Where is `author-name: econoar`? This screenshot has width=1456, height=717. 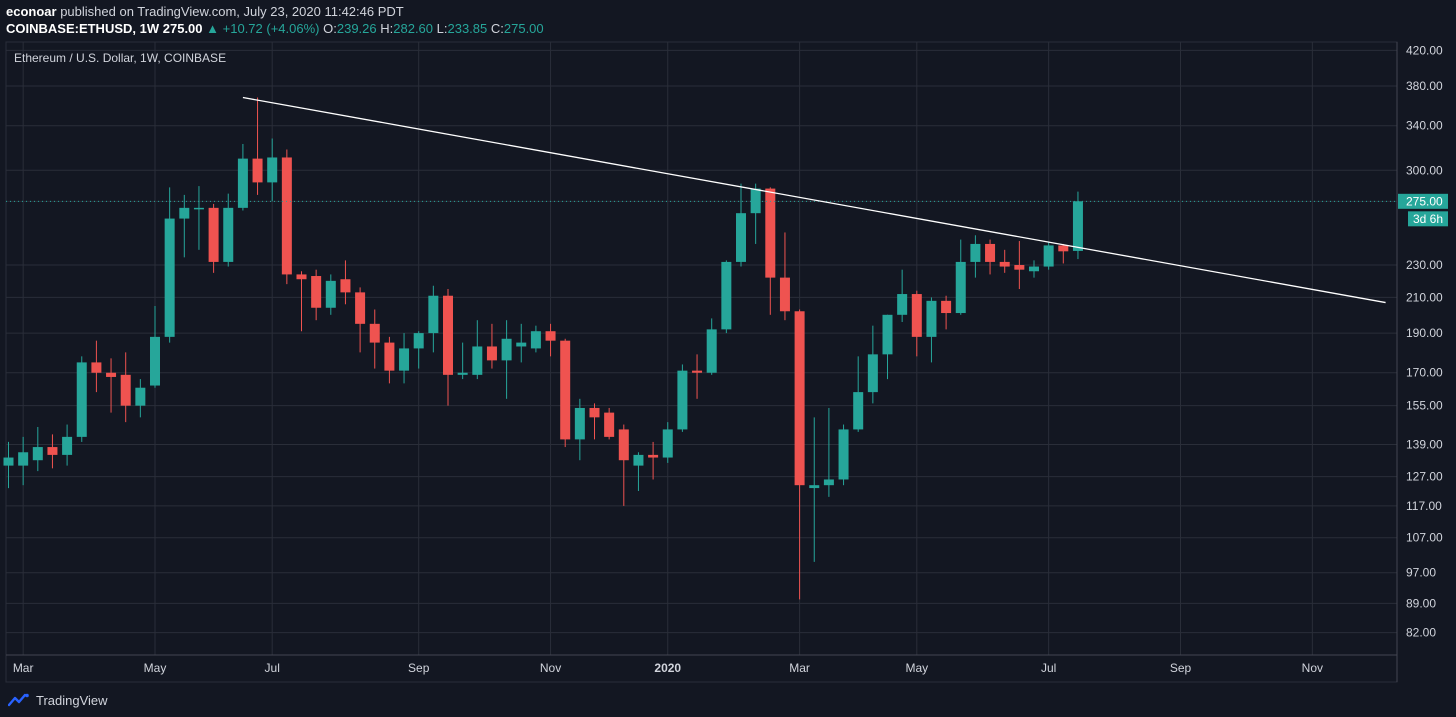
author-name: econoar is located at coordinates (31, 11).